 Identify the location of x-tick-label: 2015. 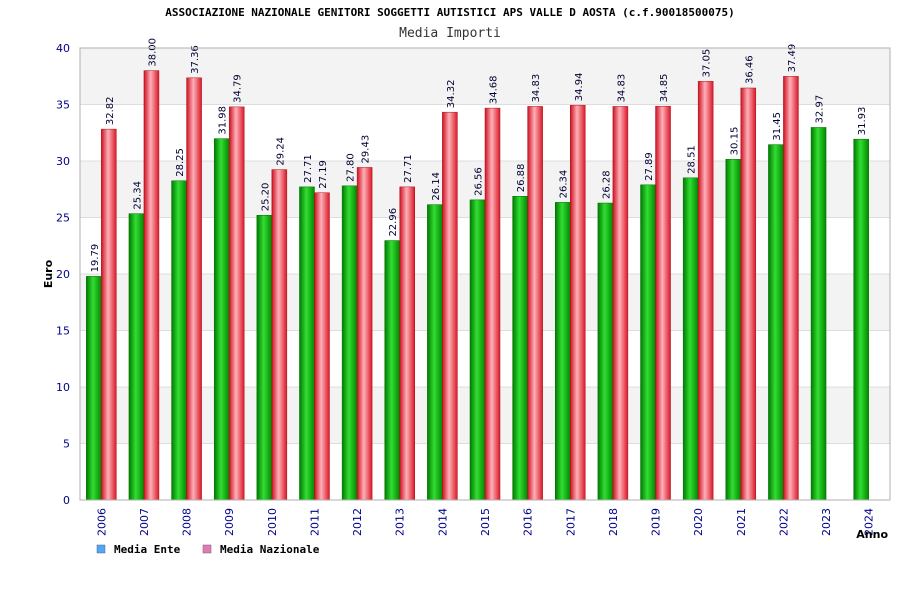
(485, 522).